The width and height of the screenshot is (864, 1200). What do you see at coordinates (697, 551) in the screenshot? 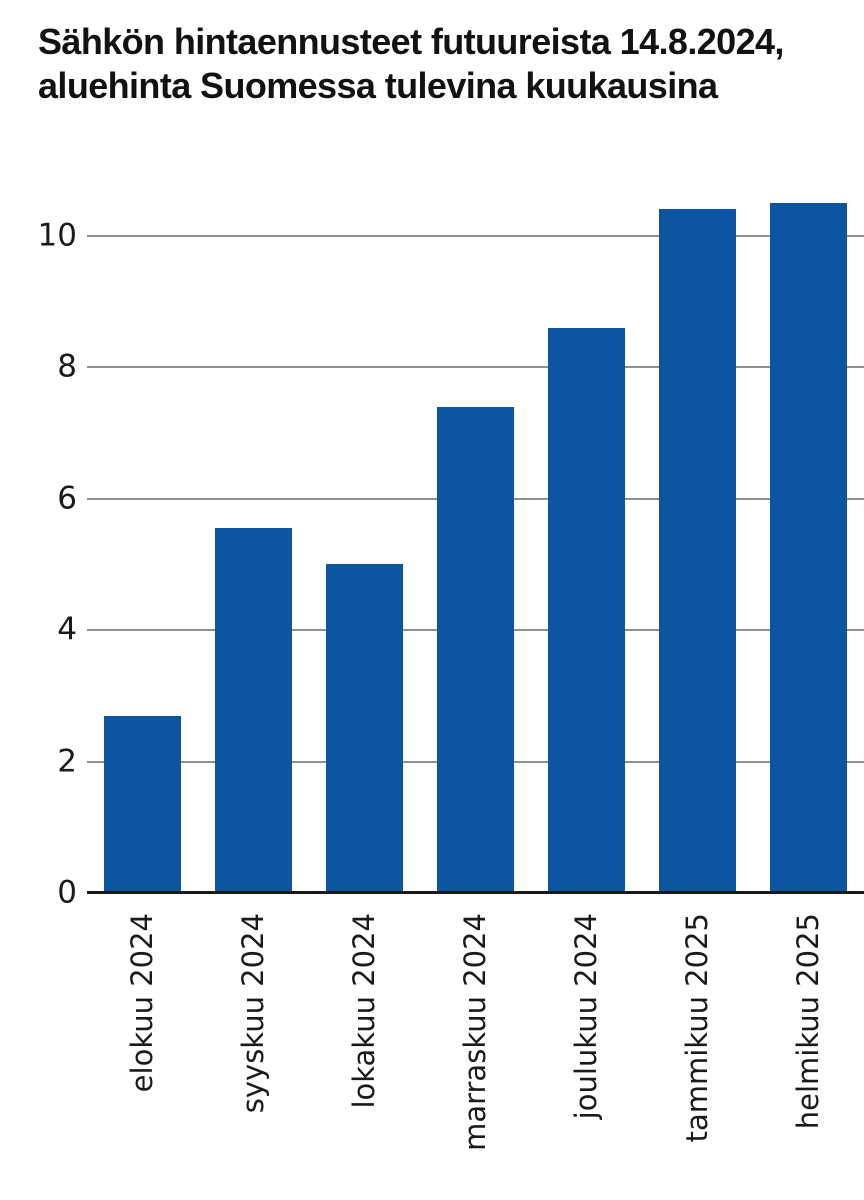
I see `bar-tammikuu 2025` at bounding box center [697, 551].